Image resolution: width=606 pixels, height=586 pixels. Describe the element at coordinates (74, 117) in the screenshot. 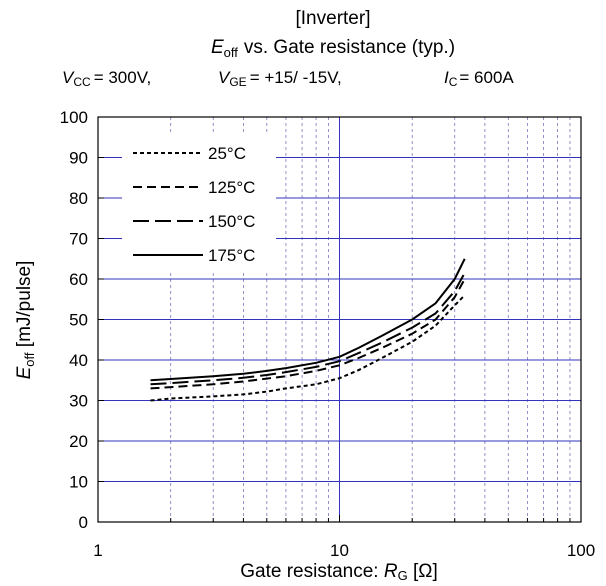

I see `y-tick-label: 100` at that location.